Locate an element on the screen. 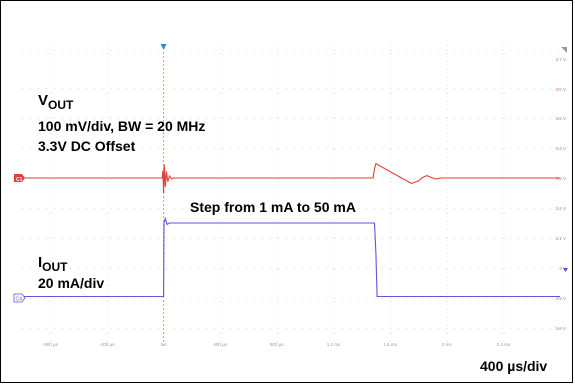  y-tick-label: 3.2 V is located at coordinates (560, 208).